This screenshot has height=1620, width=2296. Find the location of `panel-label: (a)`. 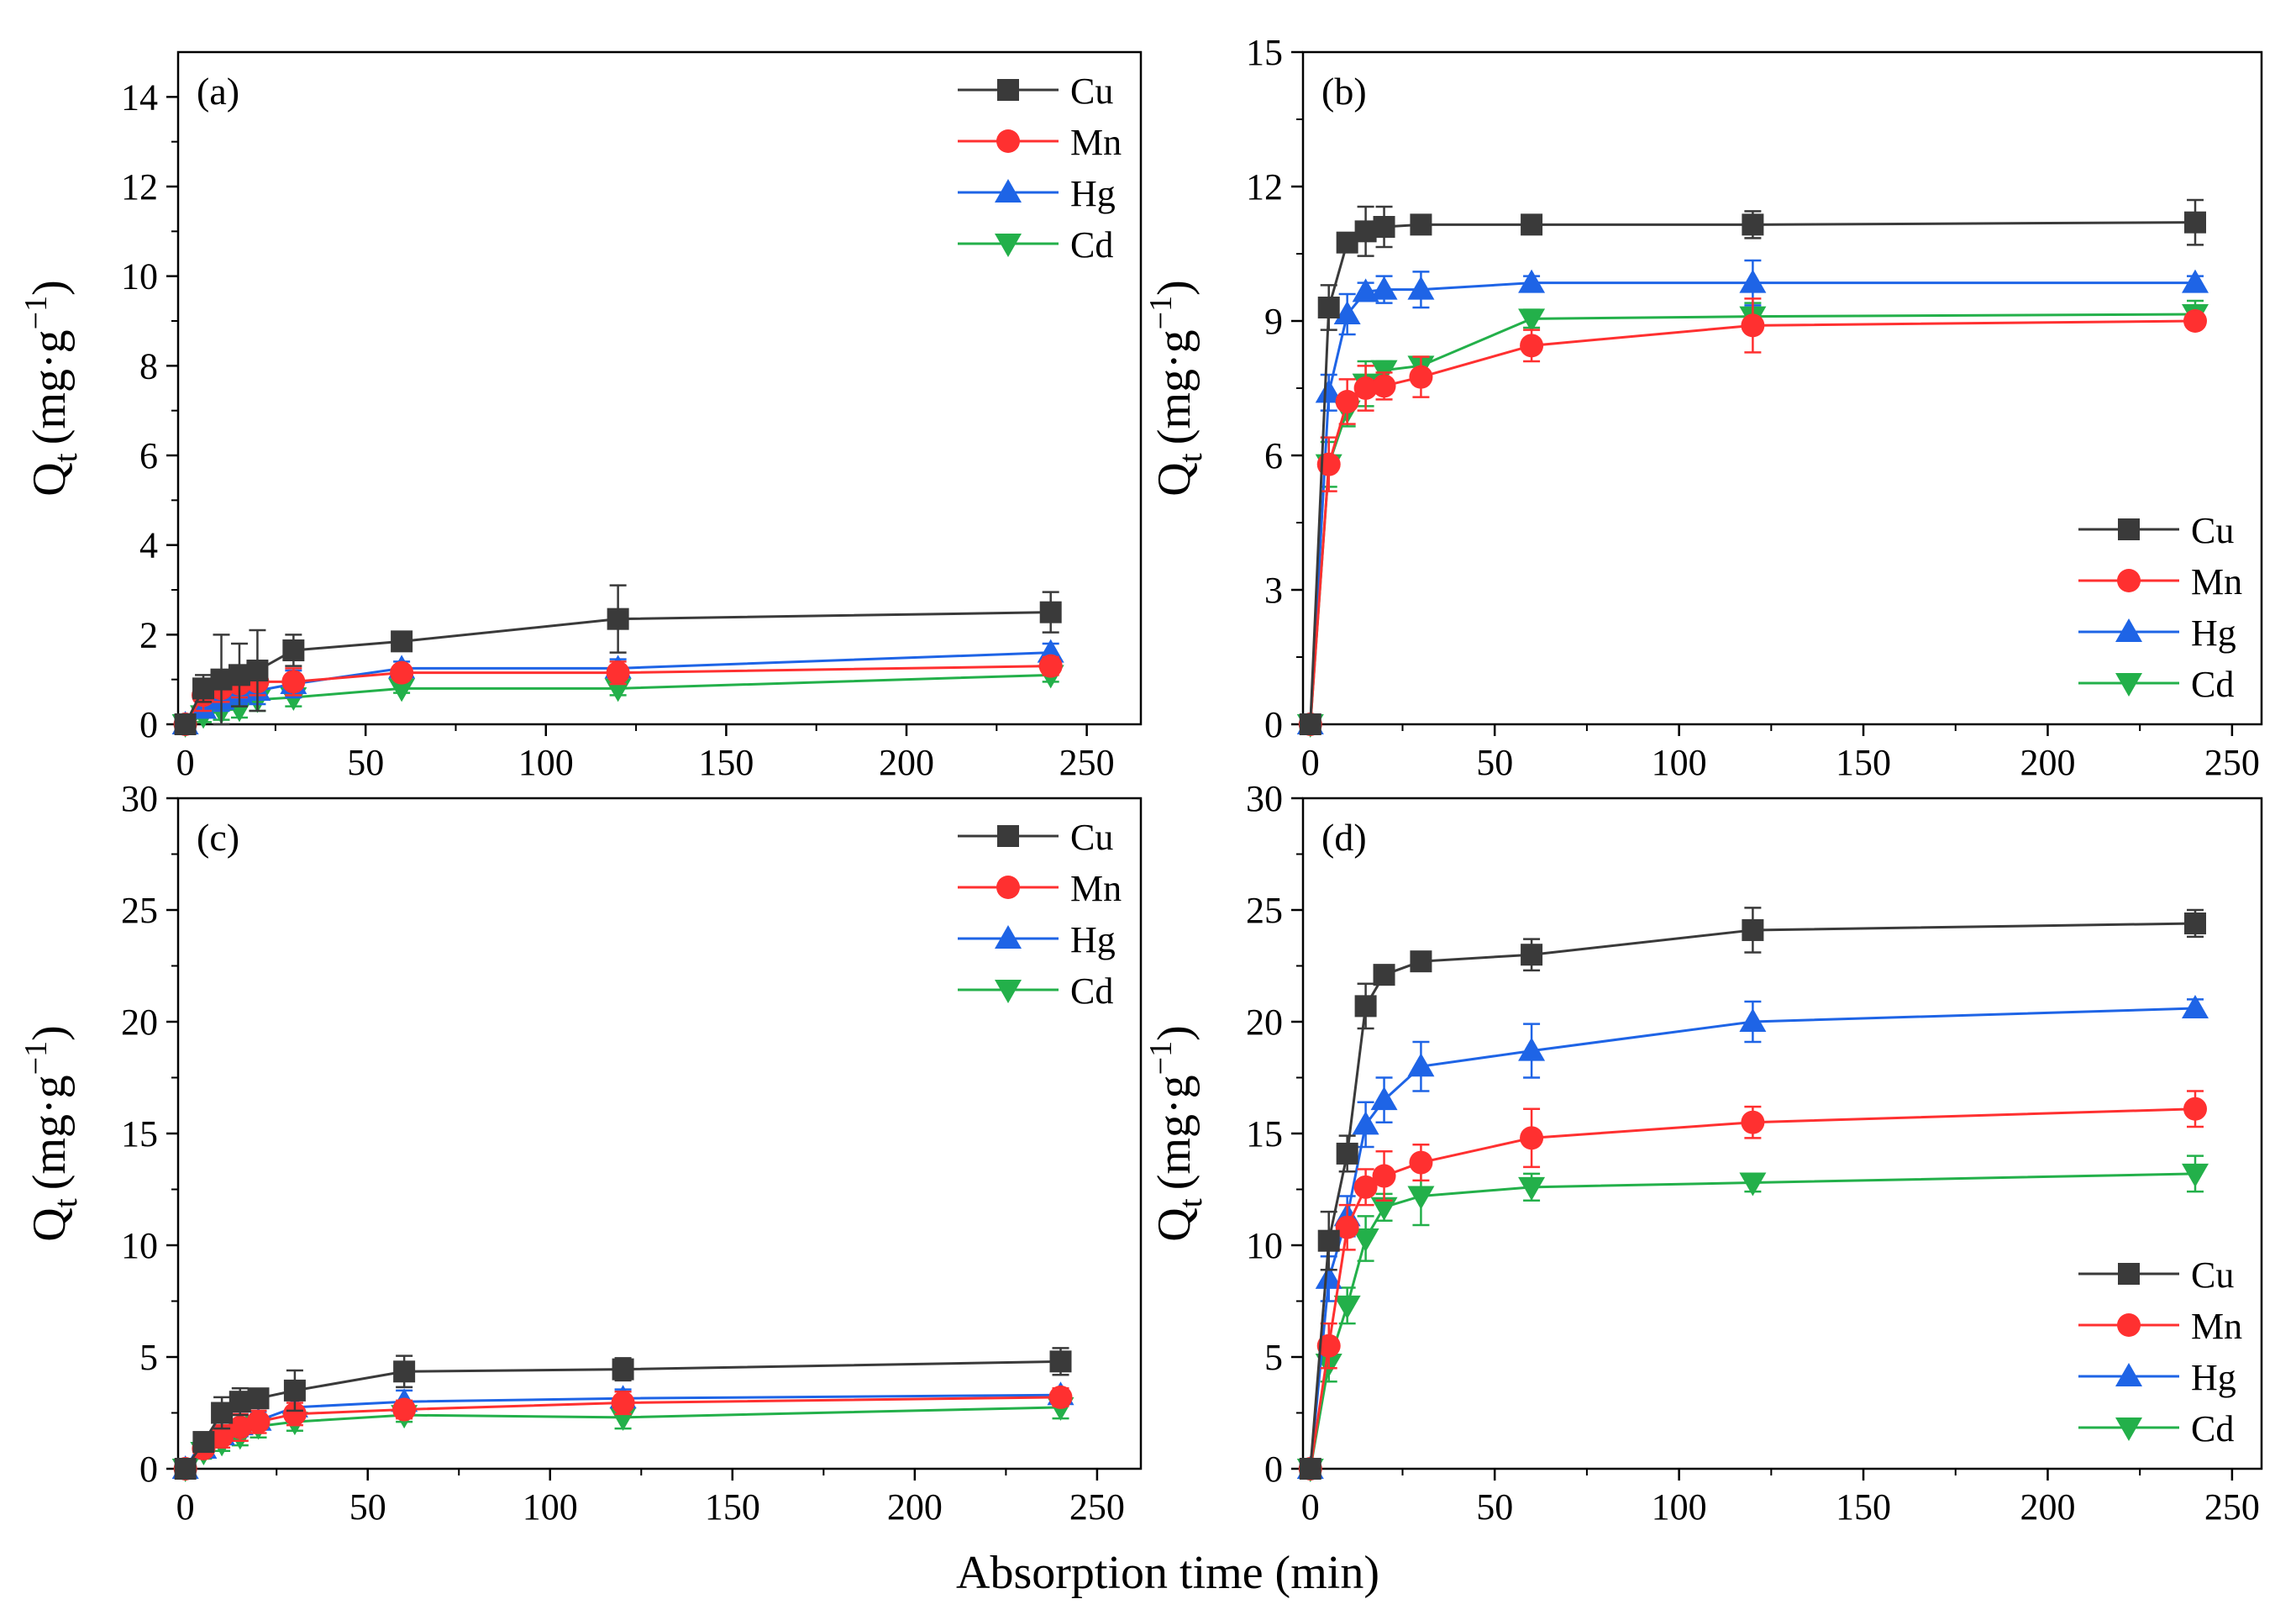

panel-label: (a) is located at coordinates (218, 91).